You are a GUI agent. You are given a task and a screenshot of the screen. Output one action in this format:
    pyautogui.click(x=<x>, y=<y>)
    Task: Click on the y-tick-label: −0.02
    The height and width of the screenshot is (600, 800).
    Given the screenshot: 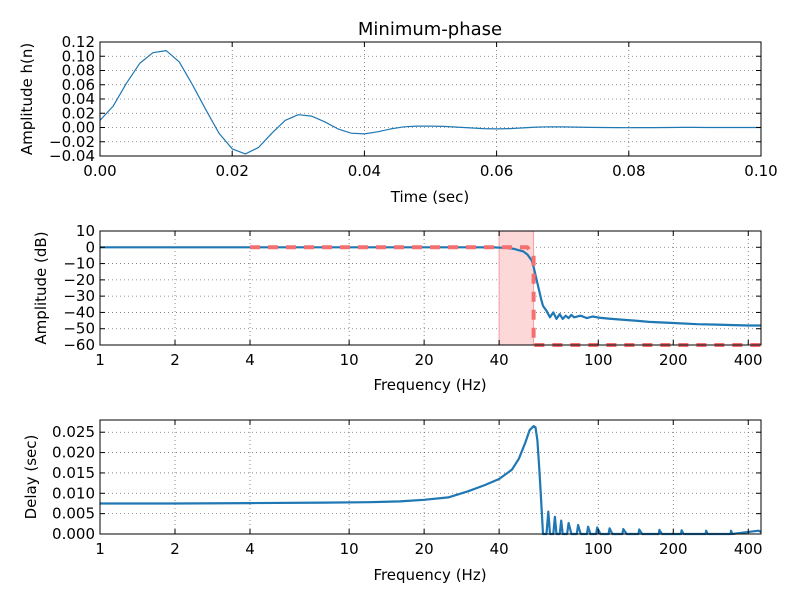 What is the action you would take?
    pyautogui.click(x=72, y=142)
    